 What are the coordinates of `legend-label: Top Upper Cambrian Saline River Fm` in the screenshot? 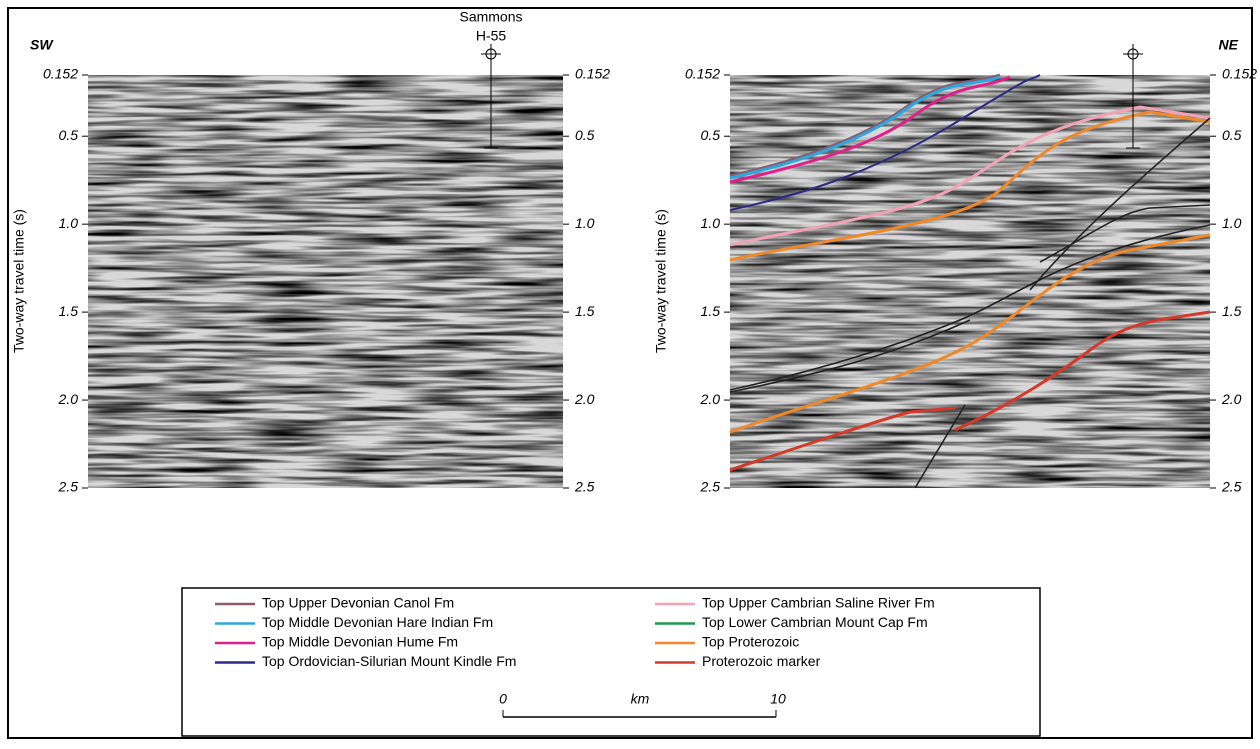 It's located at (818, 603).